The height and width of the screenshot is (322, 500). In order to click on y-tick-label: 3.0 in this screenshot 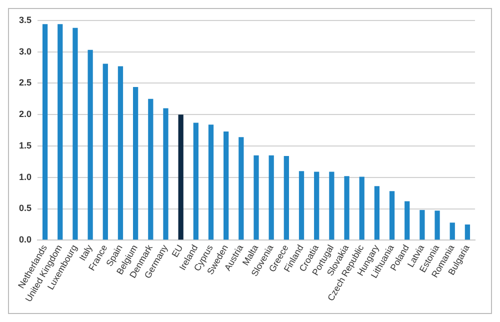, I will do `click(25, 51)`.